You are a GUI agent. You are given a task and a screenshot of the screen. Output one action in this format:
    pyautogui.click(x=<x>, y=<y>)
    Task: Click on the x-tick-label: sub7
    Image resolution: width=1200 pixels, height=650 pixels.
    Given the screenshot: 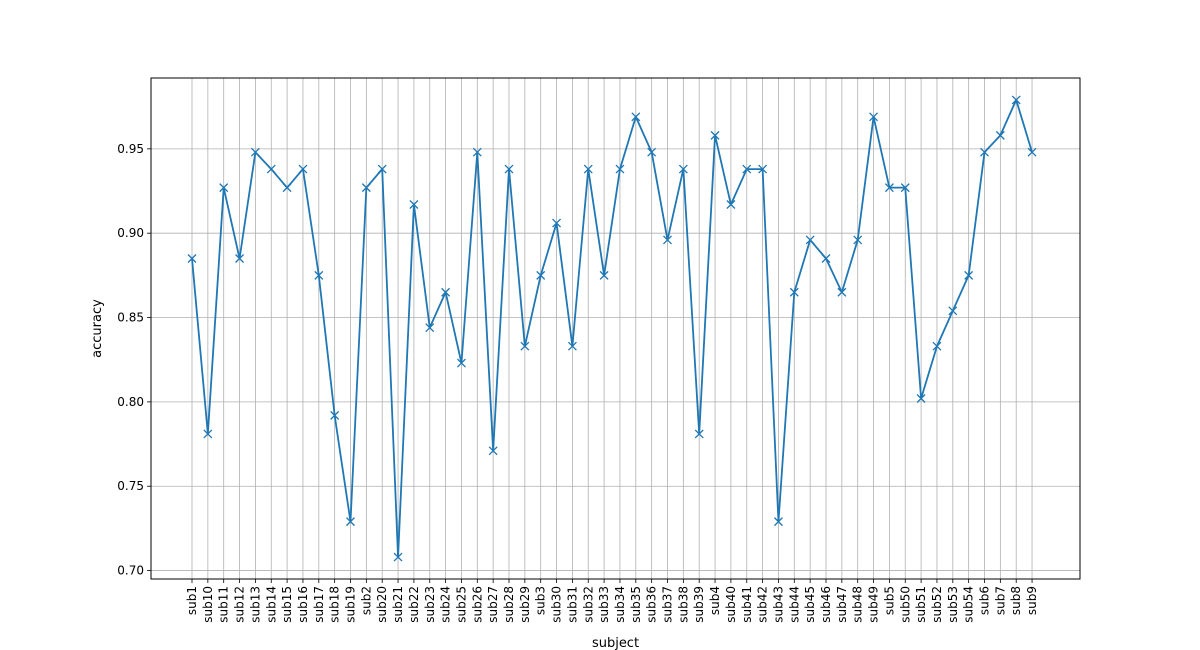 What is the action you would take?
    pyautogui.click(x=1000, y=600)
    